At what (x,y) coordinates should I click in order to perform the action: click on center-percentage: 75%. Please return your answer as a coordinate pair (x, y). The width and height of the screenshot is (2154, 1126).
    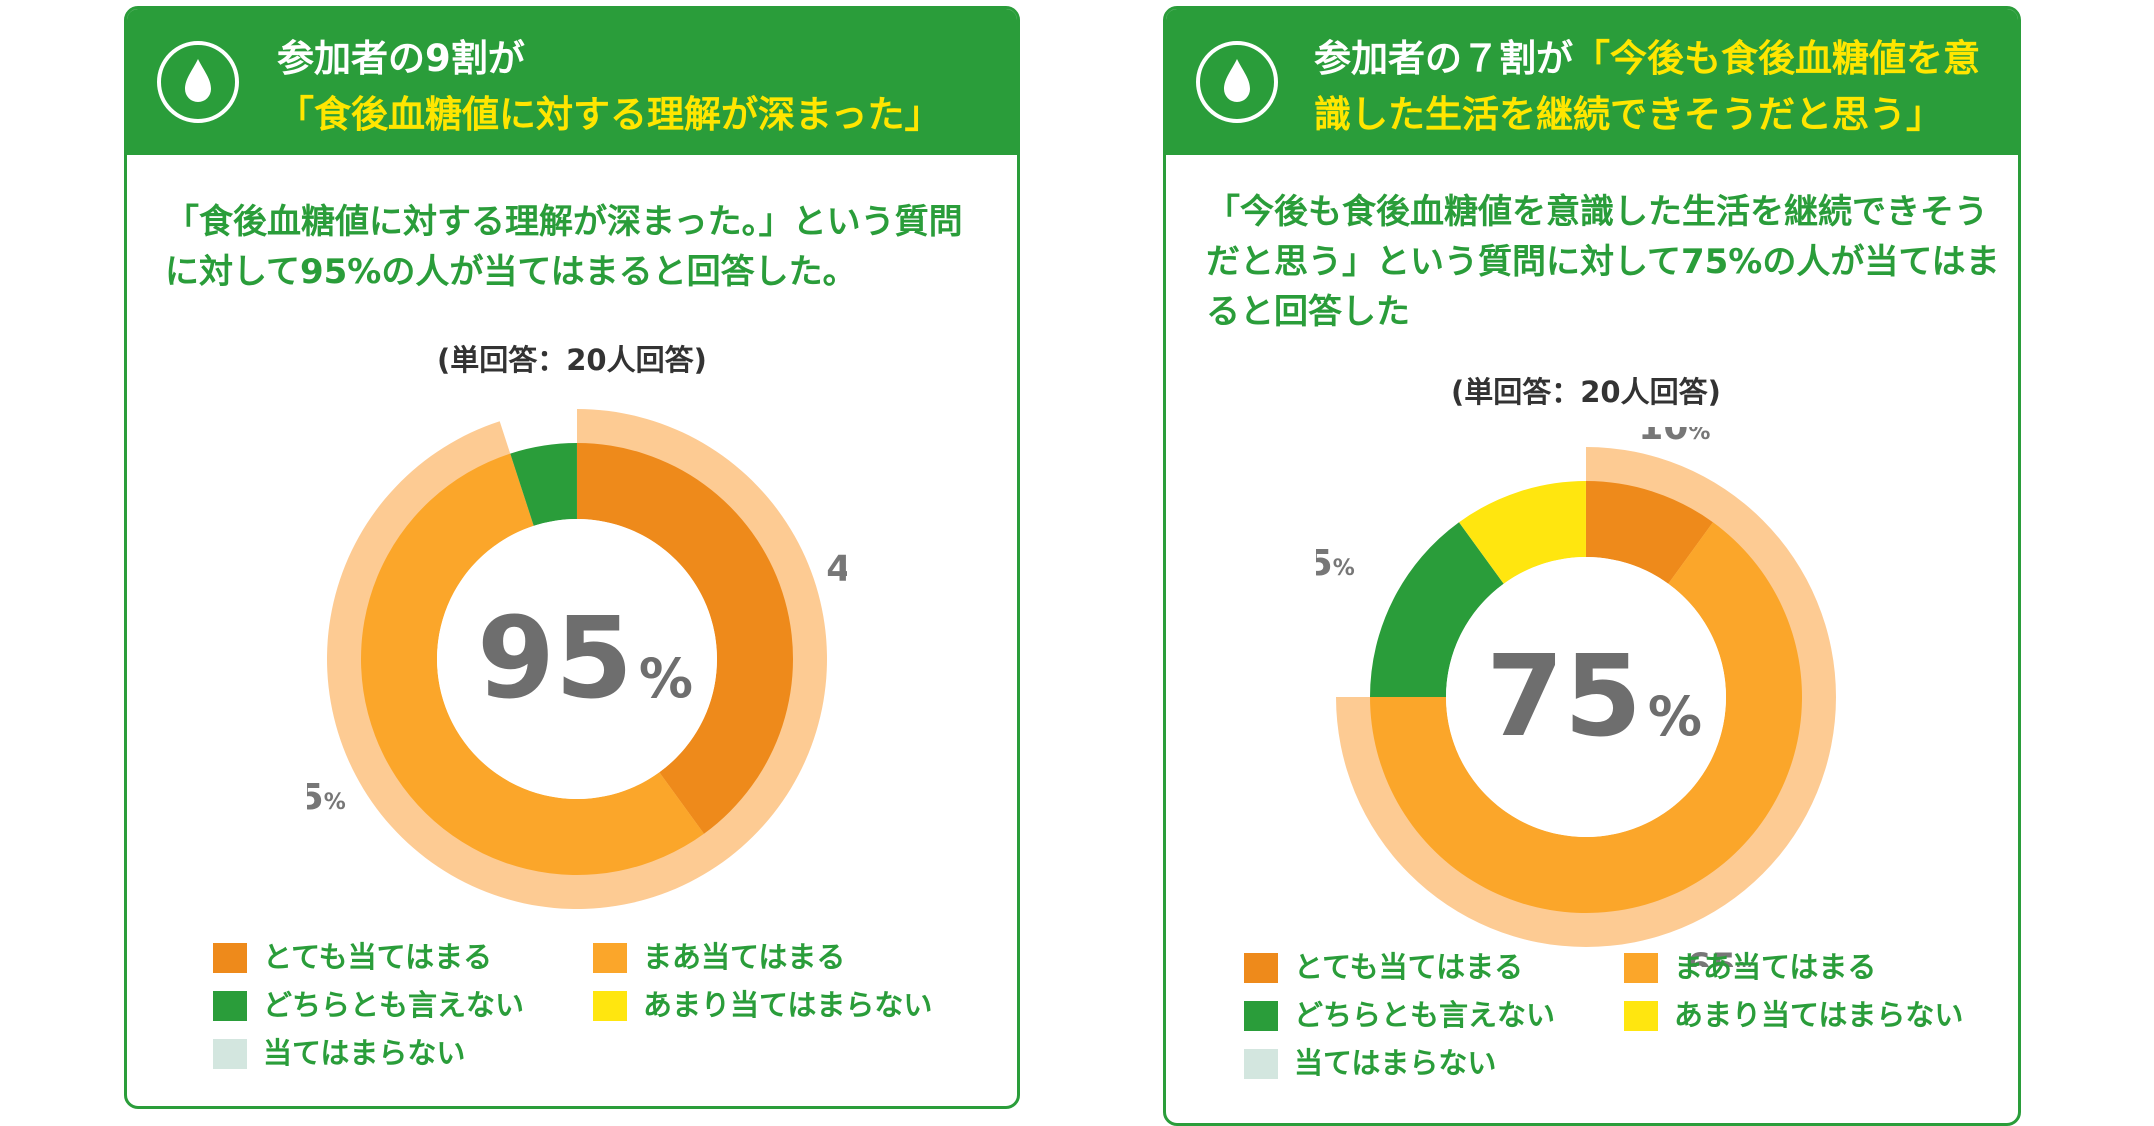
    Looking at the image, I should click on (1594, 697).